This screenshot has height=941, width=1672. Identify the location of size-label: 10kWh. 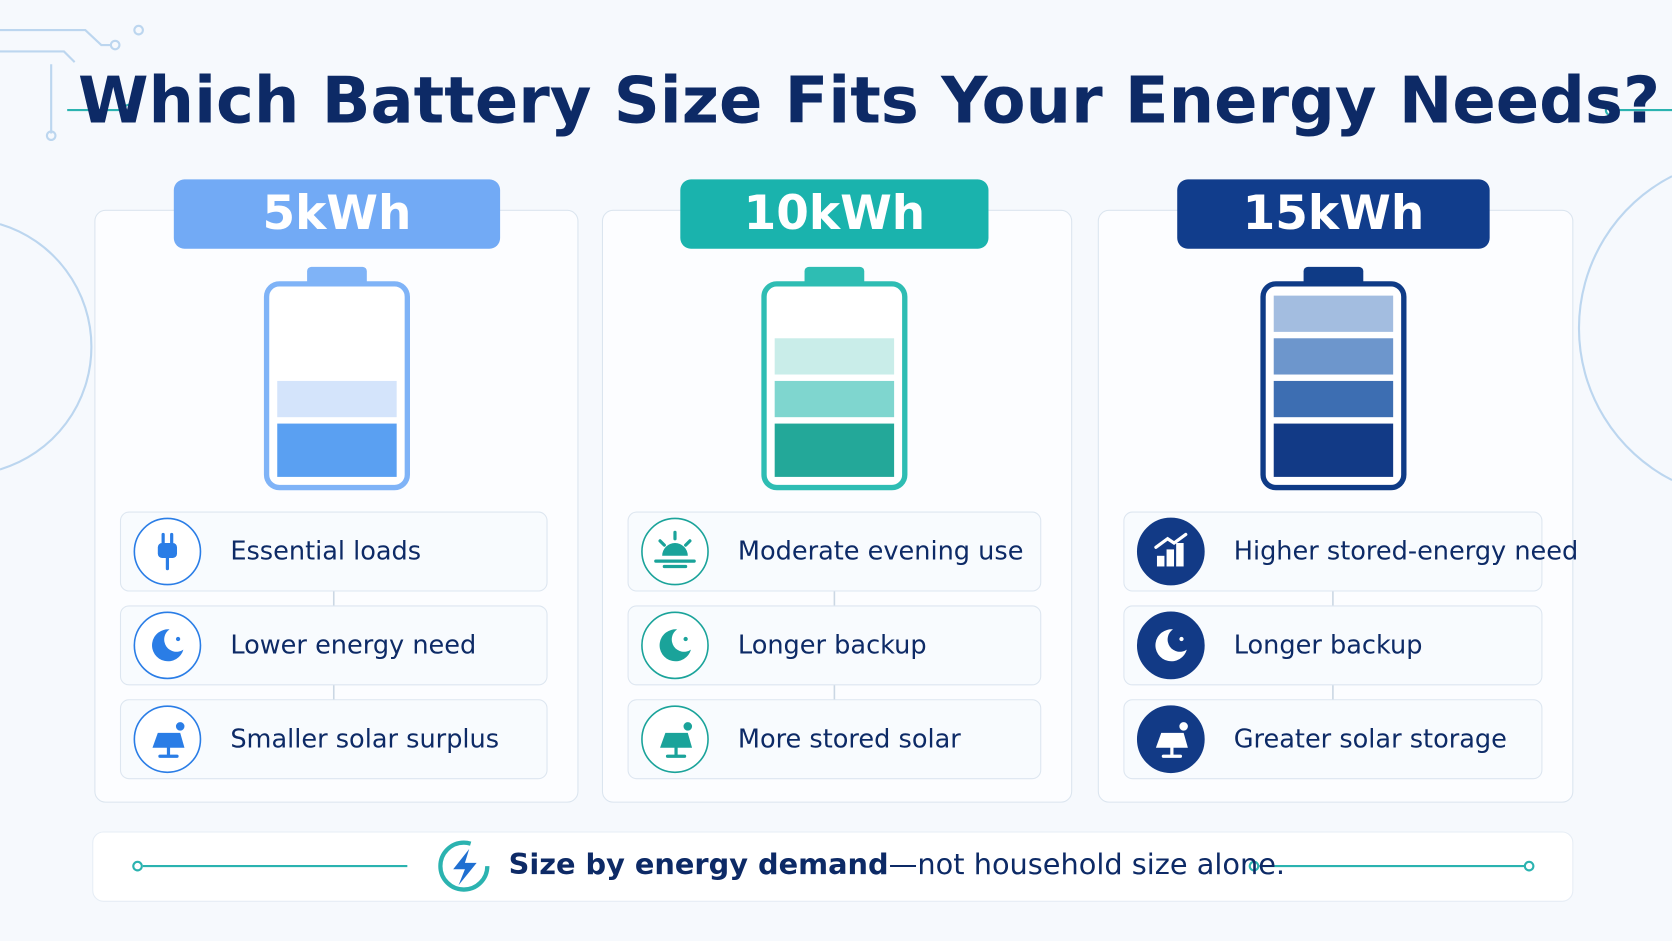
(835, 213).